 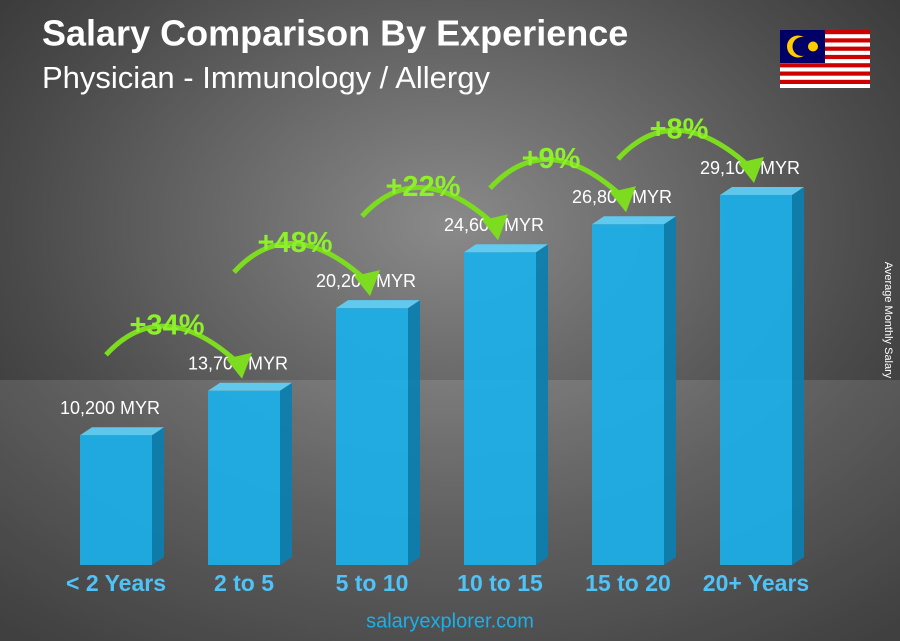 I want to click on source: salaryexplorer.com, so click(x=450, y=621).